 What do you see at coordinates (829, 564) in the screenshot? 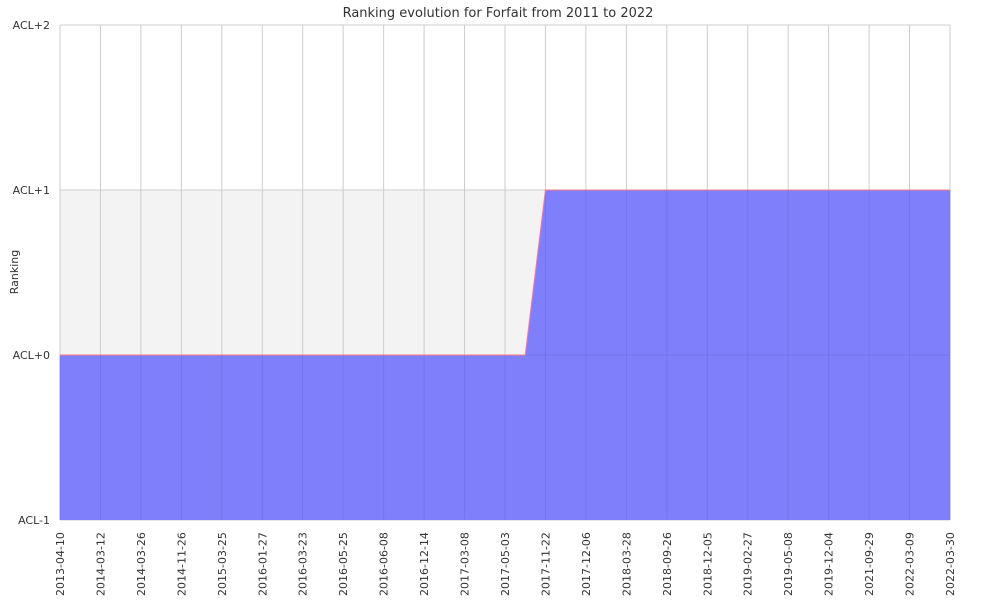
I see `x-tick-label: 2019-12-04` at bounding box center [829, 564].